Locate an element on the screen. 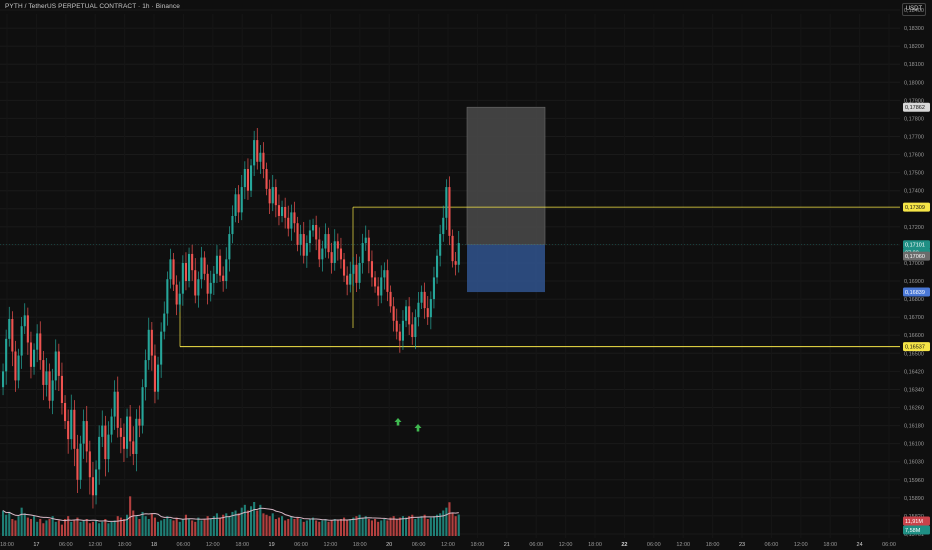 This screenshot has height=550, width=932. resistance-price-tag: 0,17309 is located at coordinates (915, 208).